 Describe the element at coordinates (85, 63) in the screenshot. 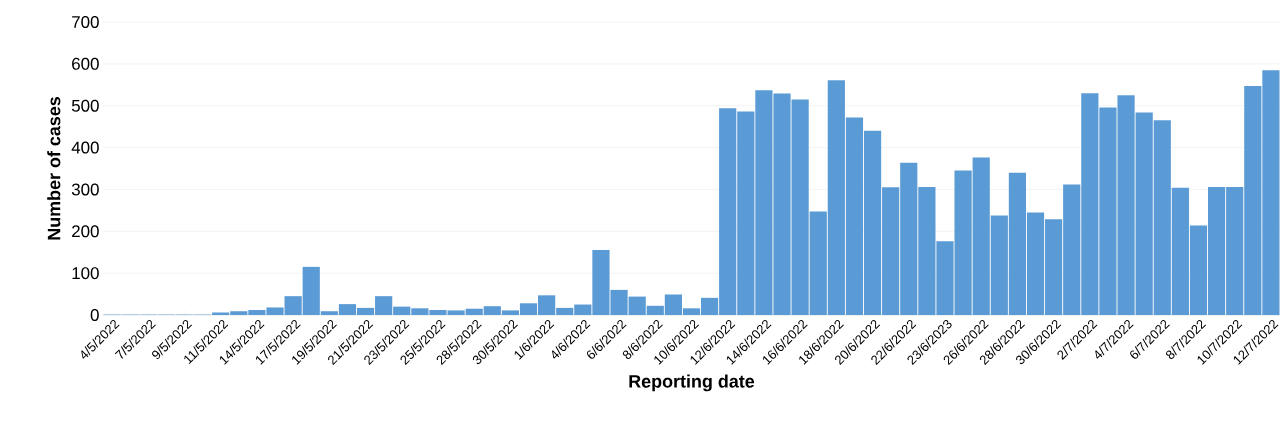

I see `y-tick-label: 600` at that location.